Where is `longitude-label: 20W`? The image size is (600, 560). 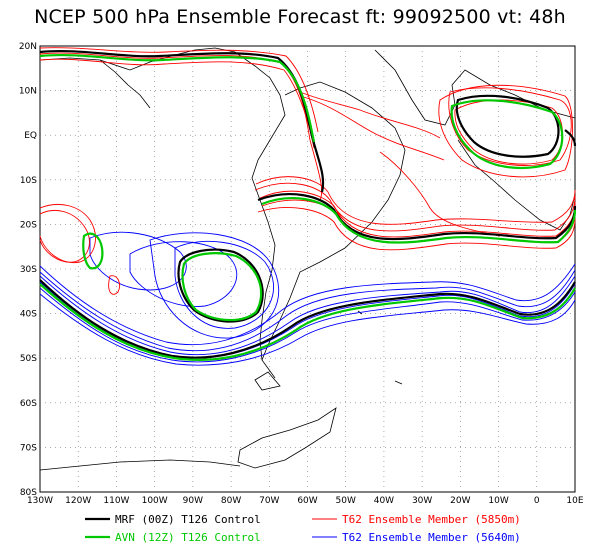 longitude-label: 20W is located at coordinates (460, 501).